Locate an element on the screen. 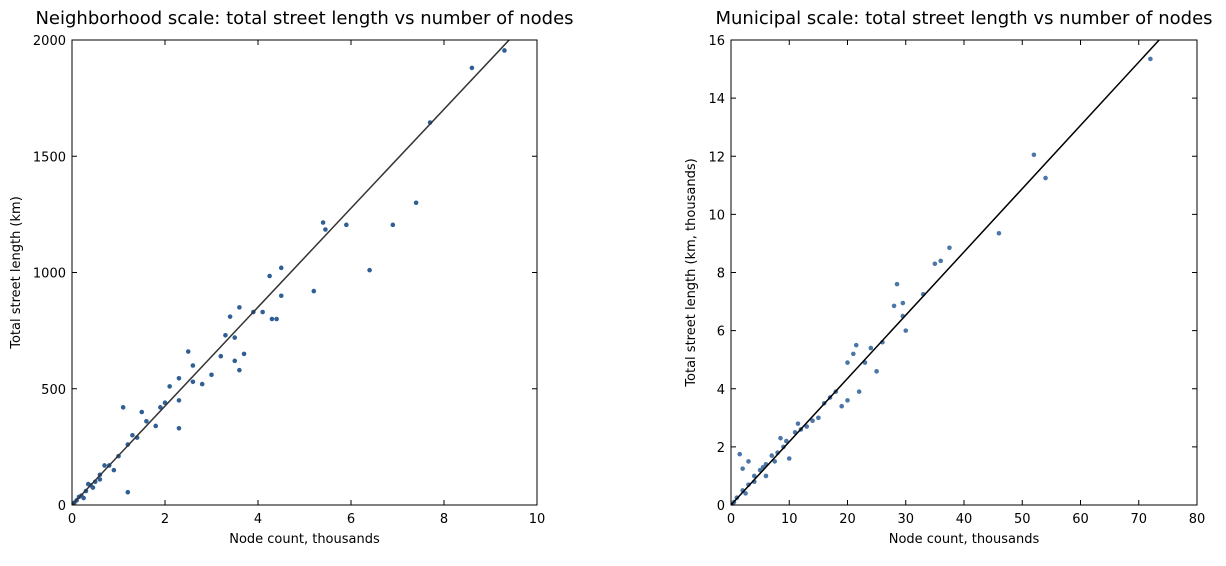 Image resolution: width=1226 pixels, height=566 pixels. y-tick-label: 4 is located at coordinates (721, 390).